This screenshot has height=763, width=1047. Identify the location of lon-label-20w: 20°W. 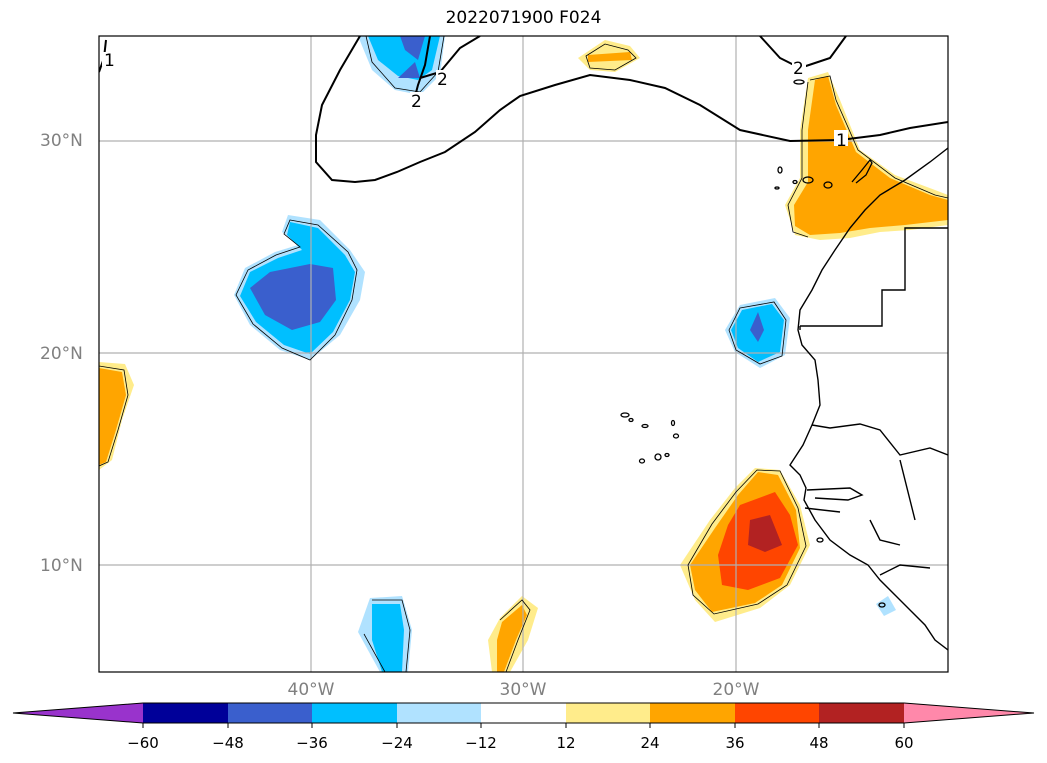
(736, 690).